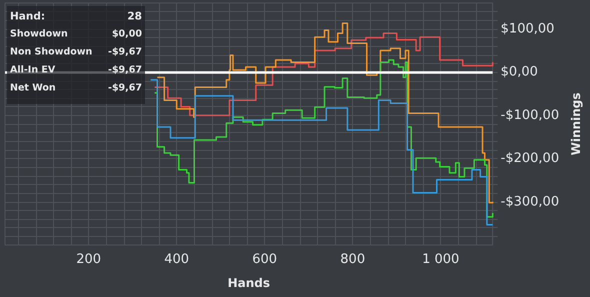 This screenshot has height=297, width=590. Describe the element at coordinates (127, 34) in the screenshot. I see `annotation: $0,00` at that location.